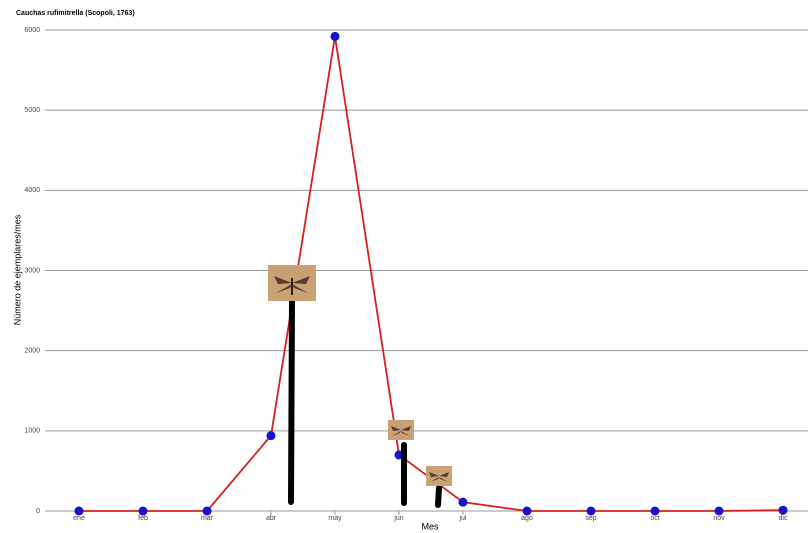 The image size is (808, 533). I want to click on y-tick-label: 2000, so click(32, 351).